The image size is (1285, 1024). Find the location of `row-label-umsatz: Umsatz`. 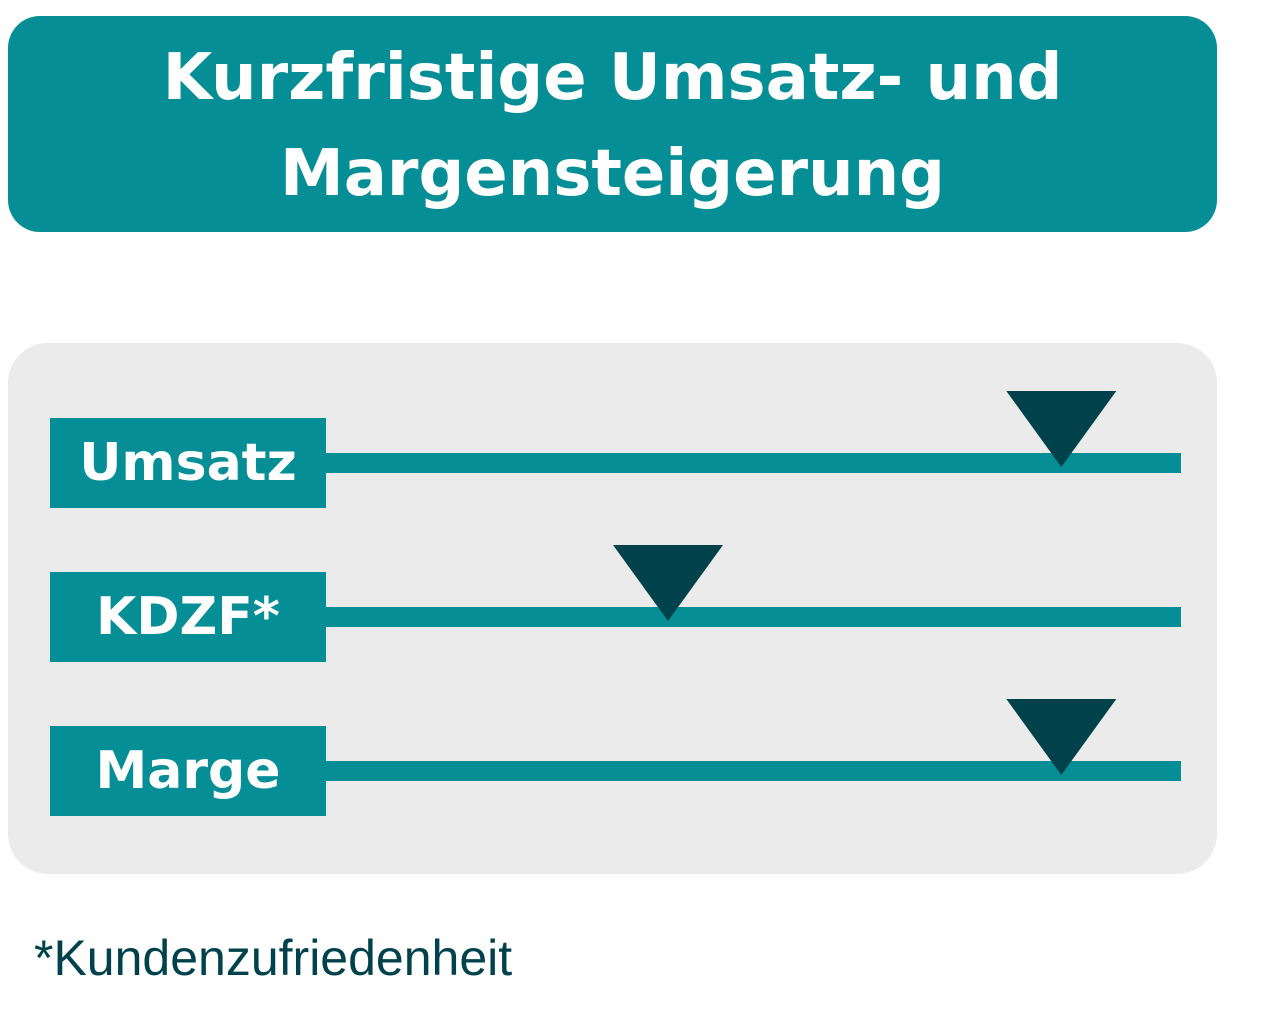

row-label-umsatz: Umsatz is located at coordinates (188, 463).